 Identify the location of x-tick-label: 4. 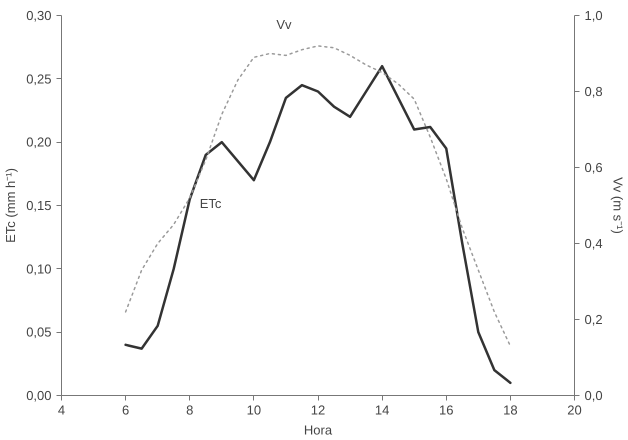
(62, 410).